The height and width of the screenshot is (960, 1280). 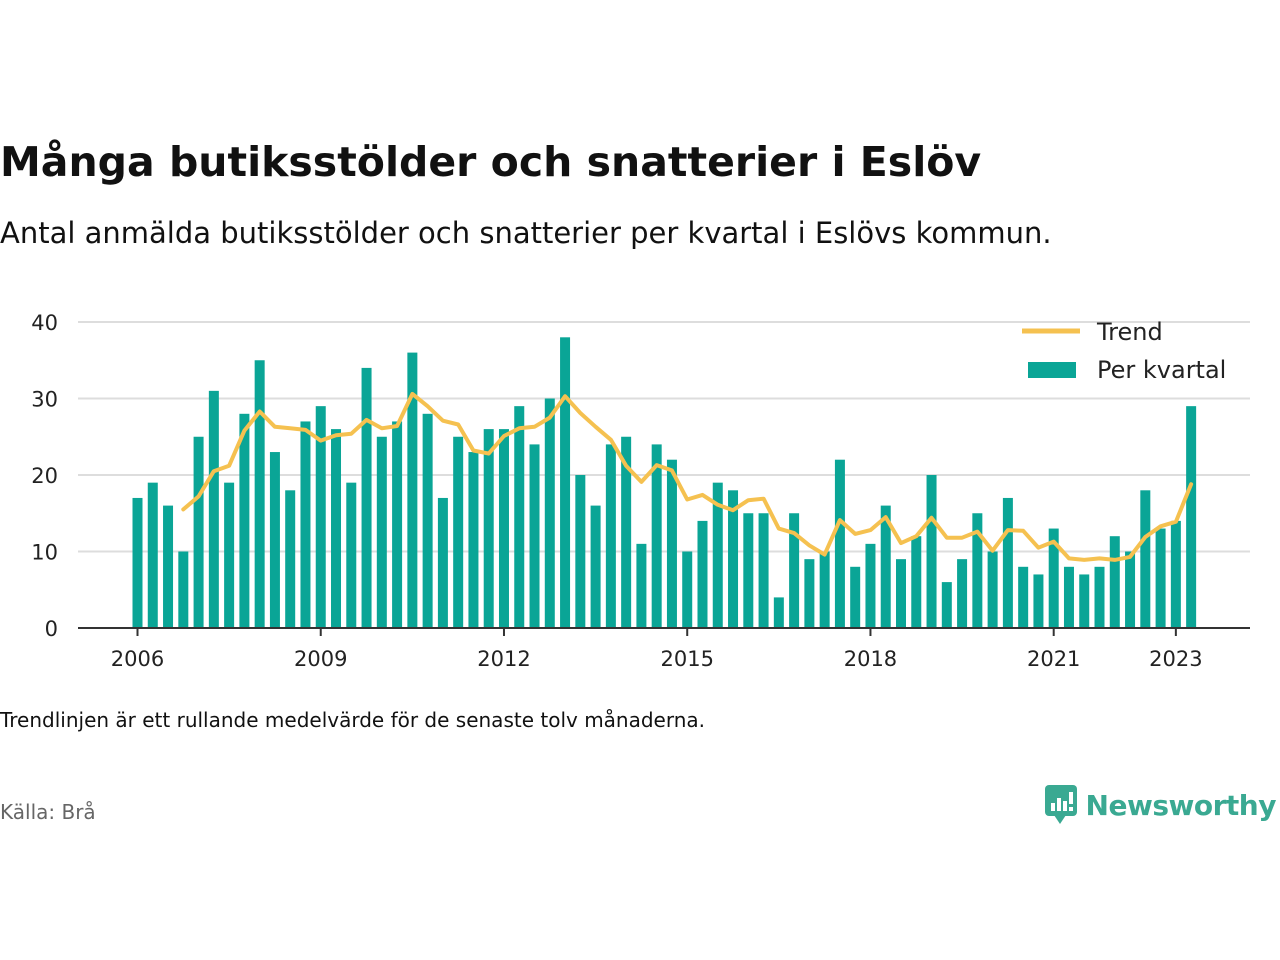 What do you see at coordinates (1124, 351) in the screenshot?
I see `legend: Trend Per kvartal` at bounding box center [1124, 351].